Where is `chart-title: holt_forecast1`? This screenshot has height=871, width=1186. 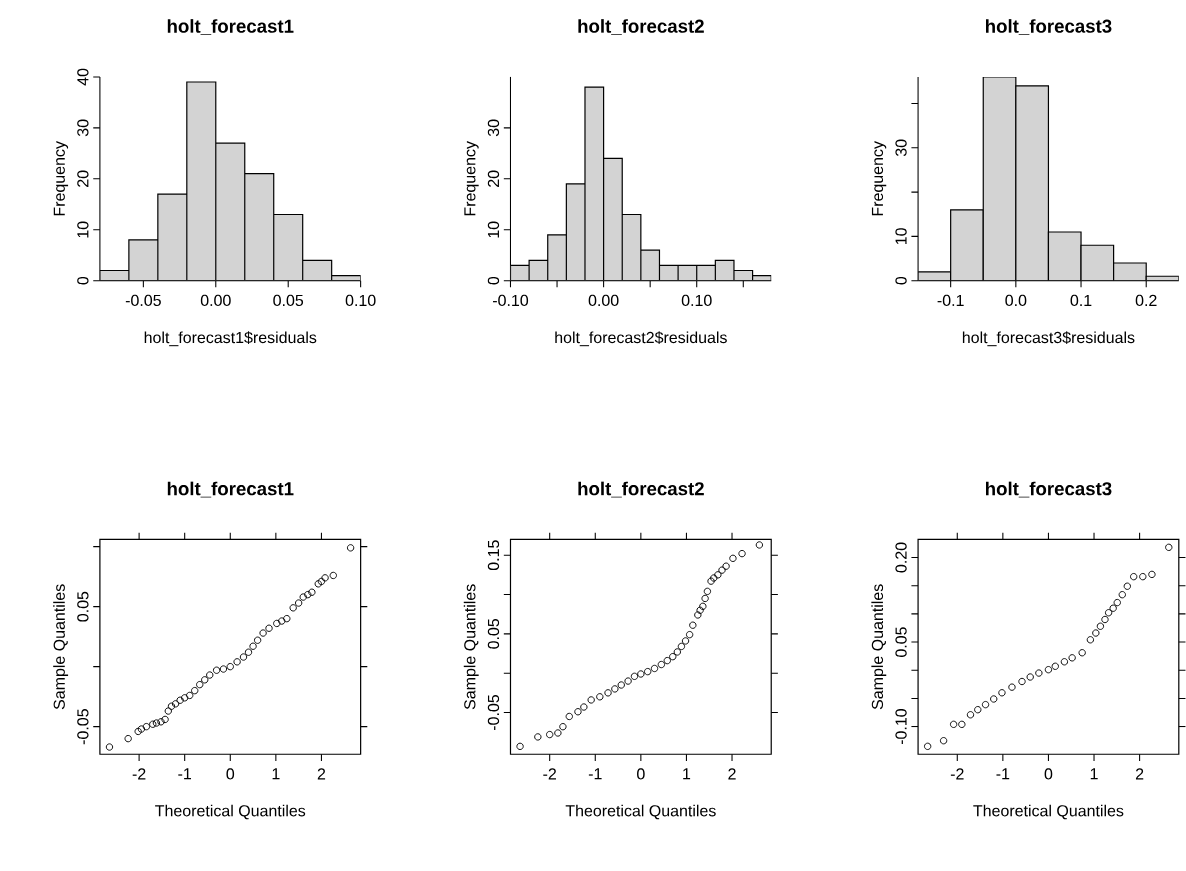
chart-title: holt_forecast1 is located at coordinates (230, 489).